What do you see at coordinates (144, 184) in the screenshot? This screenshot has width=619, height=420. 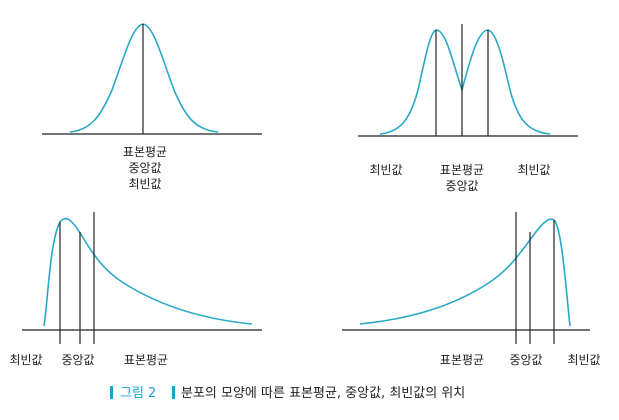 I see `label-mode-symmetric: 최빈값` at bounding box center [144, 184].